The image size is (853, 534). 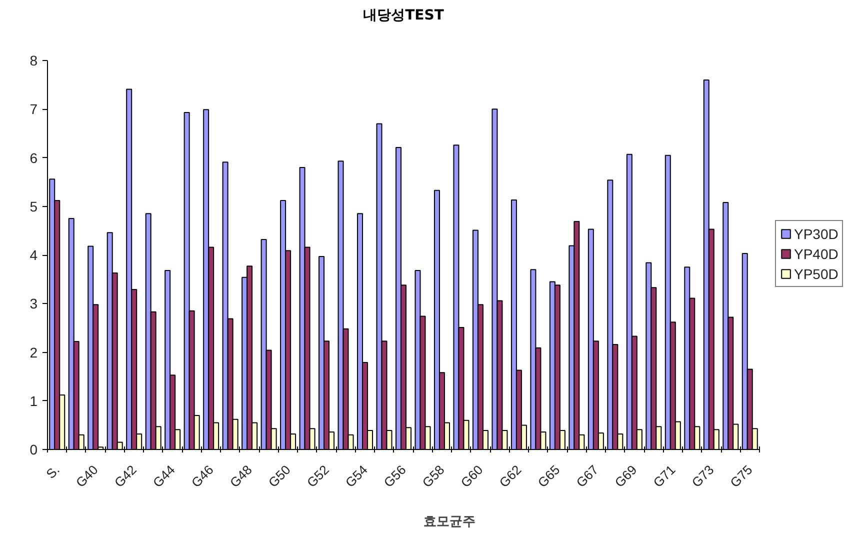 I want to click on y-tick-label: 7, so click(x=34, y=109).